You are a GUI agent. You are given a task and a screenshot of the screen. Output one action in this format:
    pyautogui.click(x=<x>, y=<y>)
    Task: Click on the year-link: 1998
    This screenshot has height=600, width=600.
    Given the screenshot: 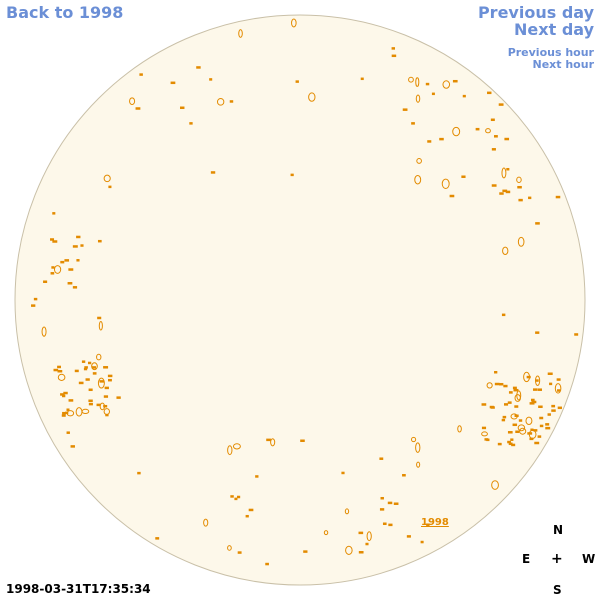 What is the action you would take?
    pyautogui.click(x=435, y=522)
    